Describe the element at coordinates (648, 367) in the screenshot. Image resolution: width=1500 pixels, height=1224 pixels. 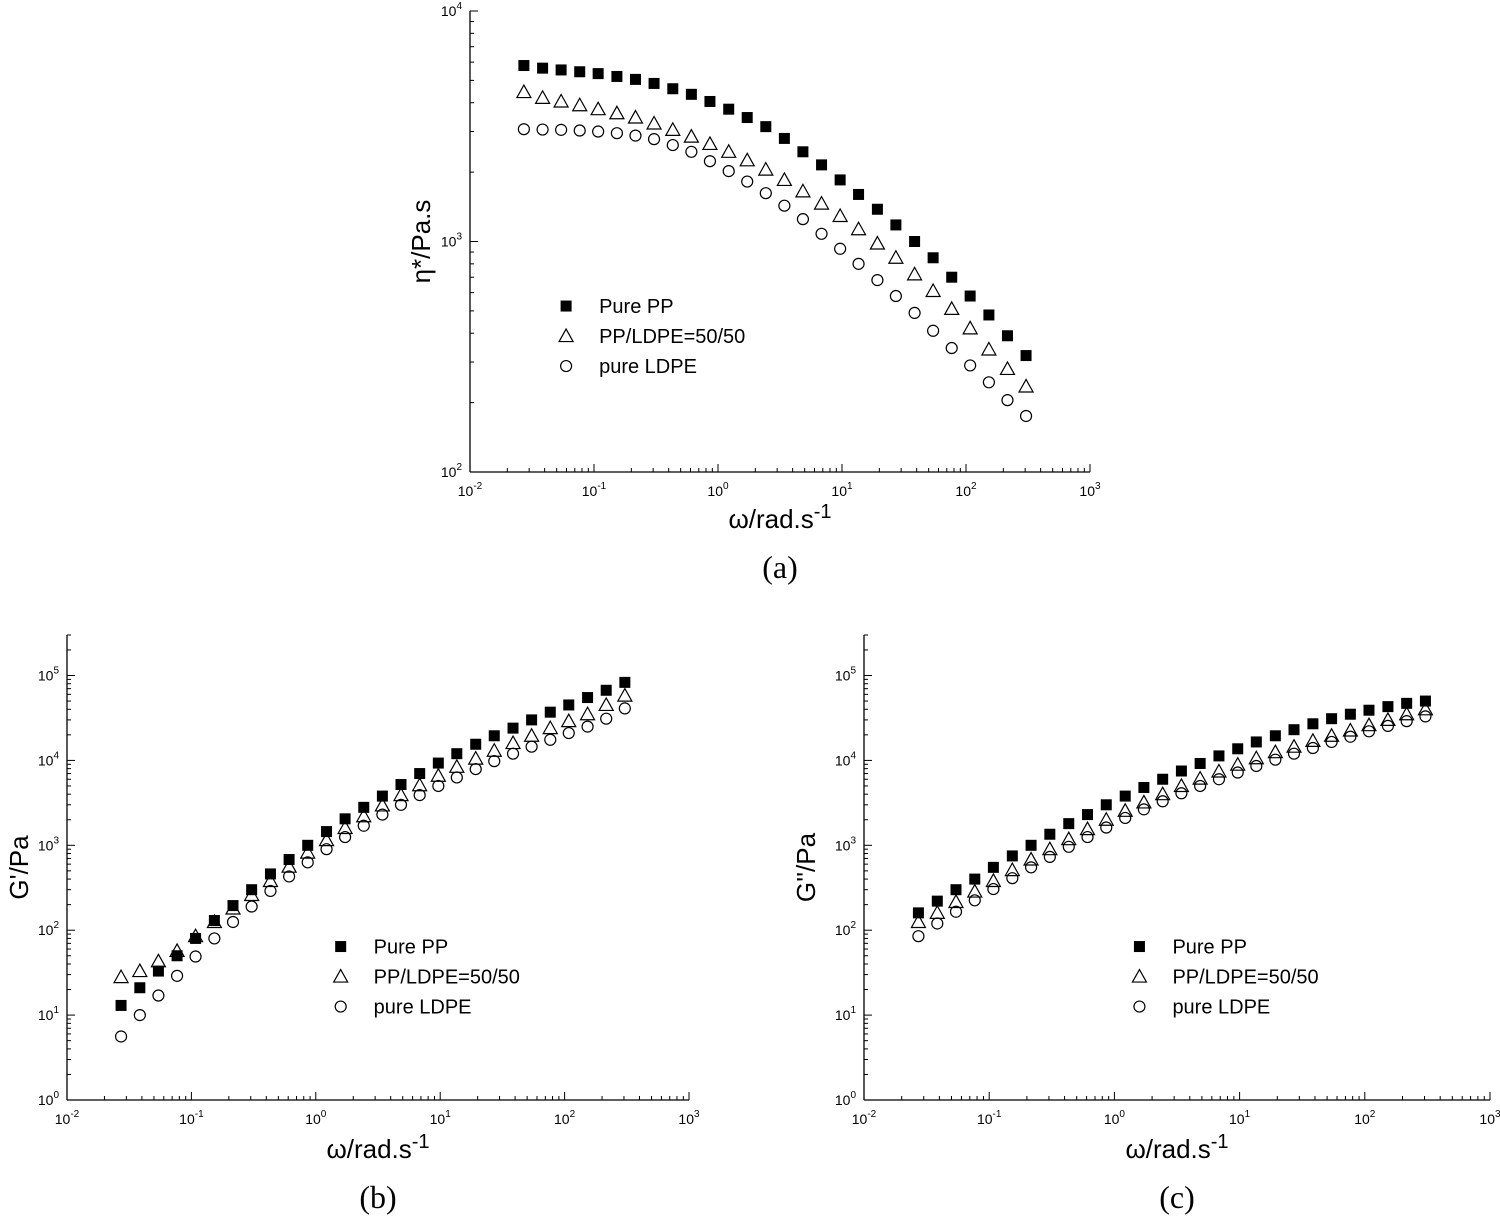
I see `legend-label: pure LDPE` at that location.